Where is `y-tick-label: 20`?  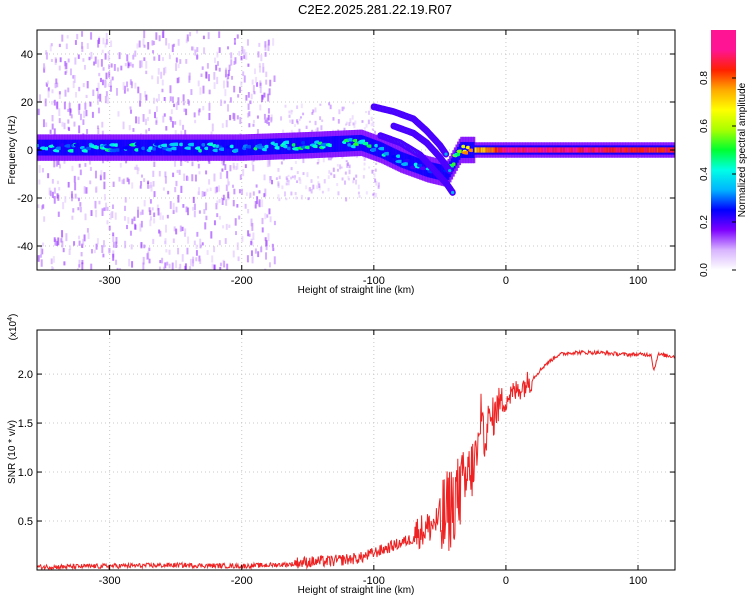
y-tick-label: 20 is located at coordinates (27, 103).